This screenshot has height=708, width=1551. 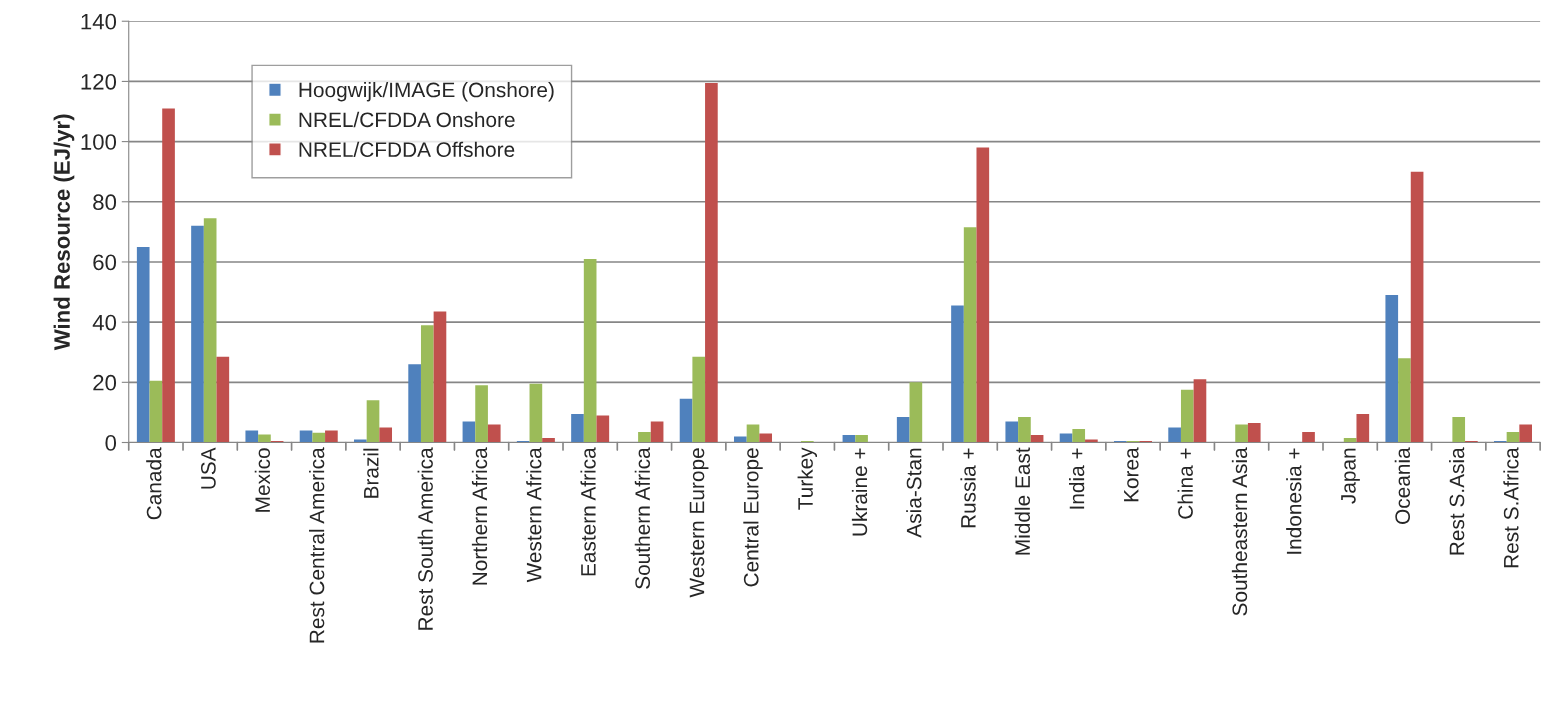 What do you see at coordinates (914, 493) in the screenshot?
I see `x-tick-label: Asia-Stan` at bounding box center [914, 493].